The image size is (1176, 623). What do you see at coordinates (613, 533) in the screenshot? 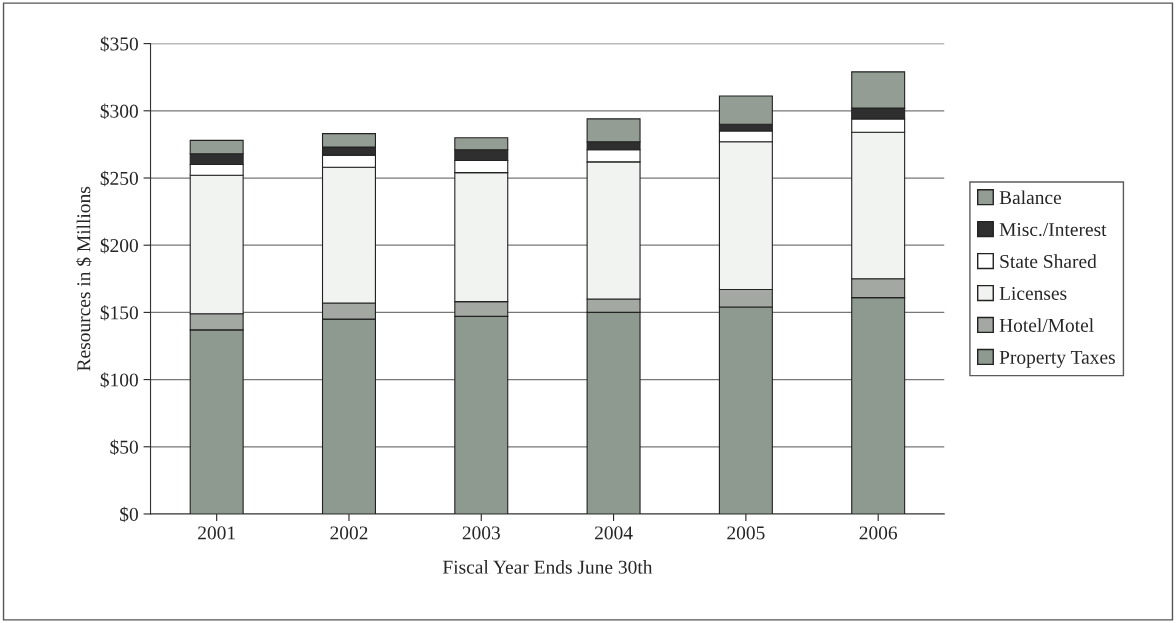
I see `x-tick-label: 2004` at bounding box center [613, 533].